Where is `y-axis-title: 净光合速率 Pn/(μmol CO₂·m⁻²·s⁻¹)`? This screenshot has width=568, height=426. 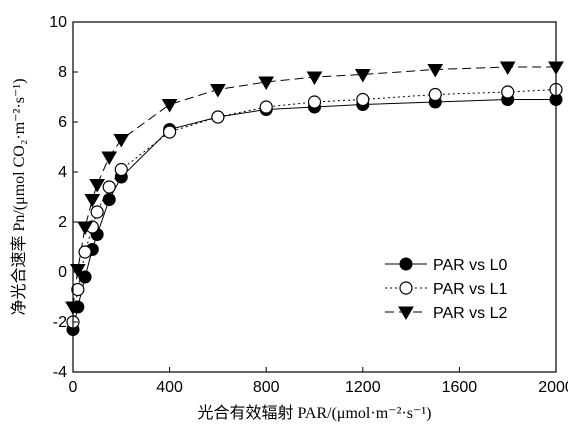
y-axis-title: 净光合速率 Pn/(μmol CO₂·m⁻²·s⁻¹) is located at coordinates (19, 196).